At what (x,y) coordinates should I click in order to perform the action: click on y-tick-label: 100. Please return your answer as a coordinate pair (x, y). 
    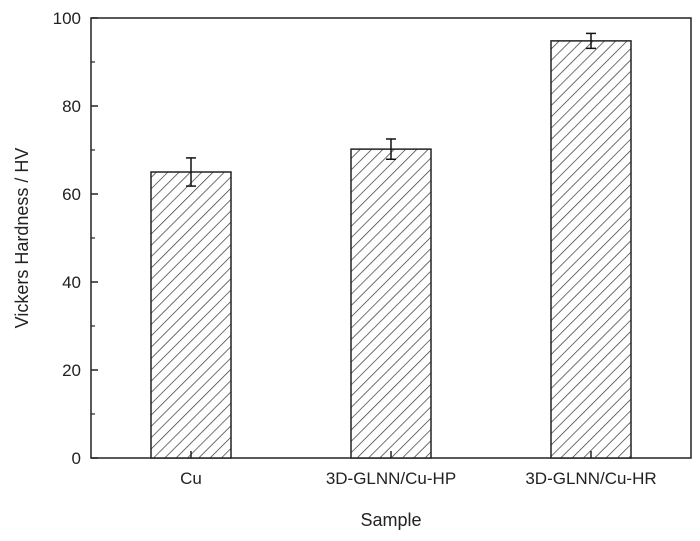
    Looking at the image, I should click on (67, 18).